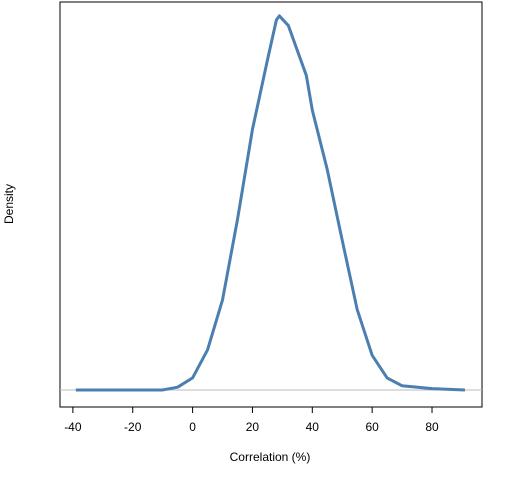  Describe the element at coordinates (73, 427) in the screenshot. I see `x-tick-label: -40` at that location.